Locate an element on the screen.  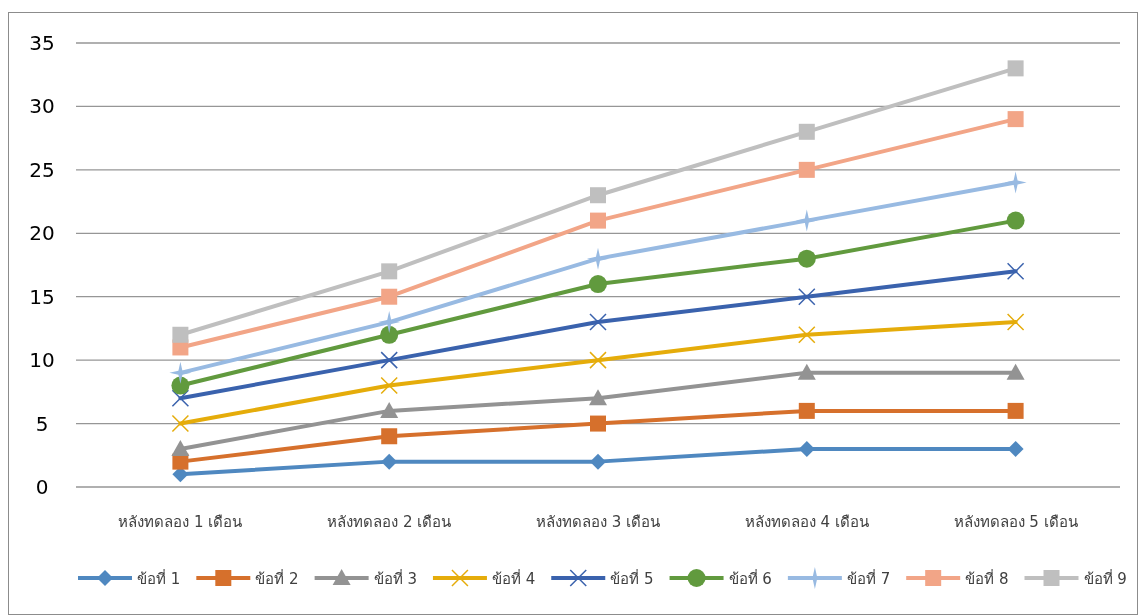
legend-label: ข้อที่ 4 is located at coordinates (513, 578).